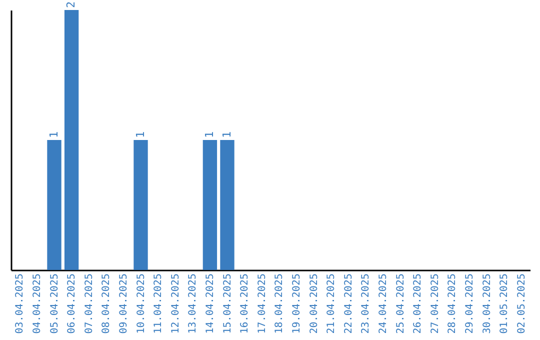  I want to click on x-tick-label: 28.04.2025, so click(452, 304).